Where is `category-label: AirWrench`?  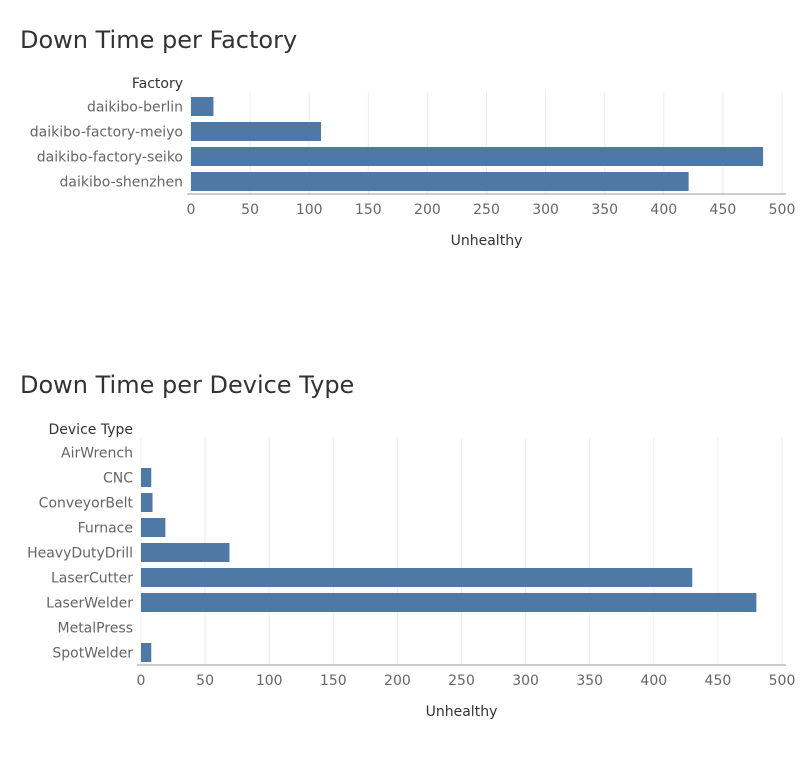
category-label: AirWrench is located at coordinates (97, 454).